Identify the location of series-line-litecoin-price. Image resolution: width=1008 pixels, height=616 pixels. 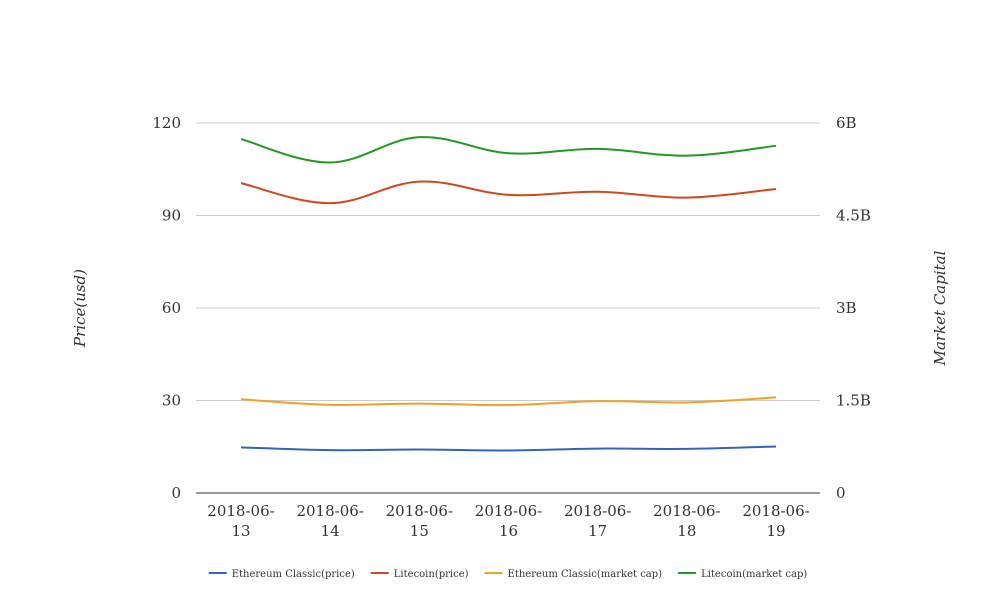
(508, 192).